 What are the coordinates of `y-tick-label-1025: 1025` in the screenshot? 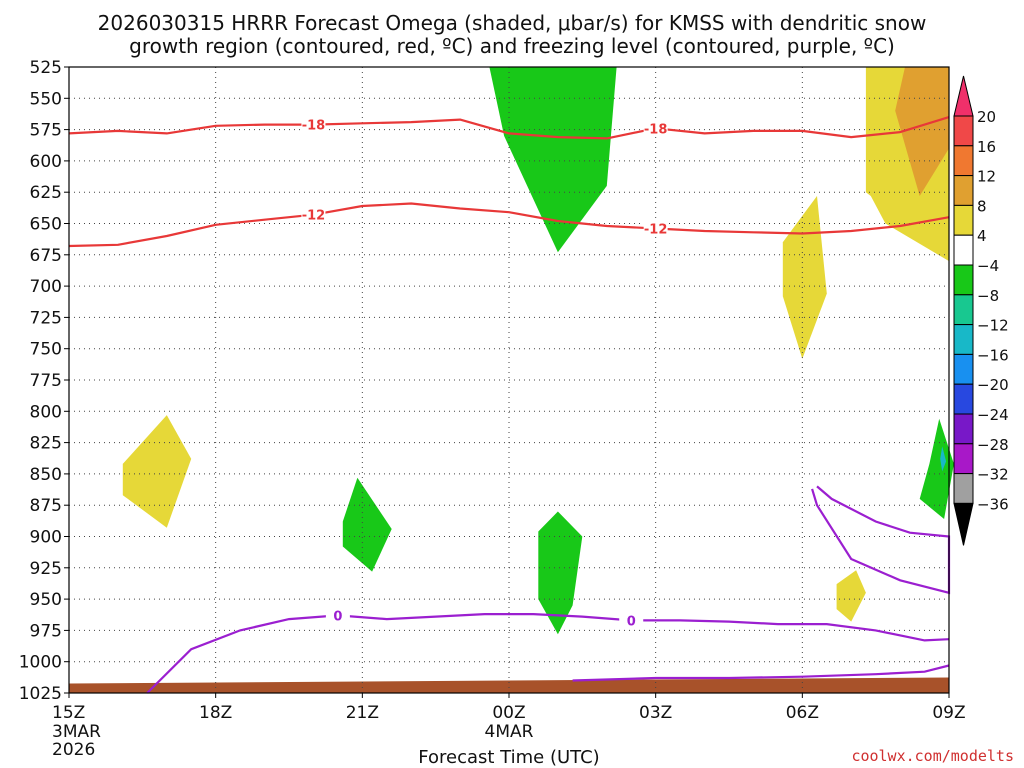 It's located at (40, 694).